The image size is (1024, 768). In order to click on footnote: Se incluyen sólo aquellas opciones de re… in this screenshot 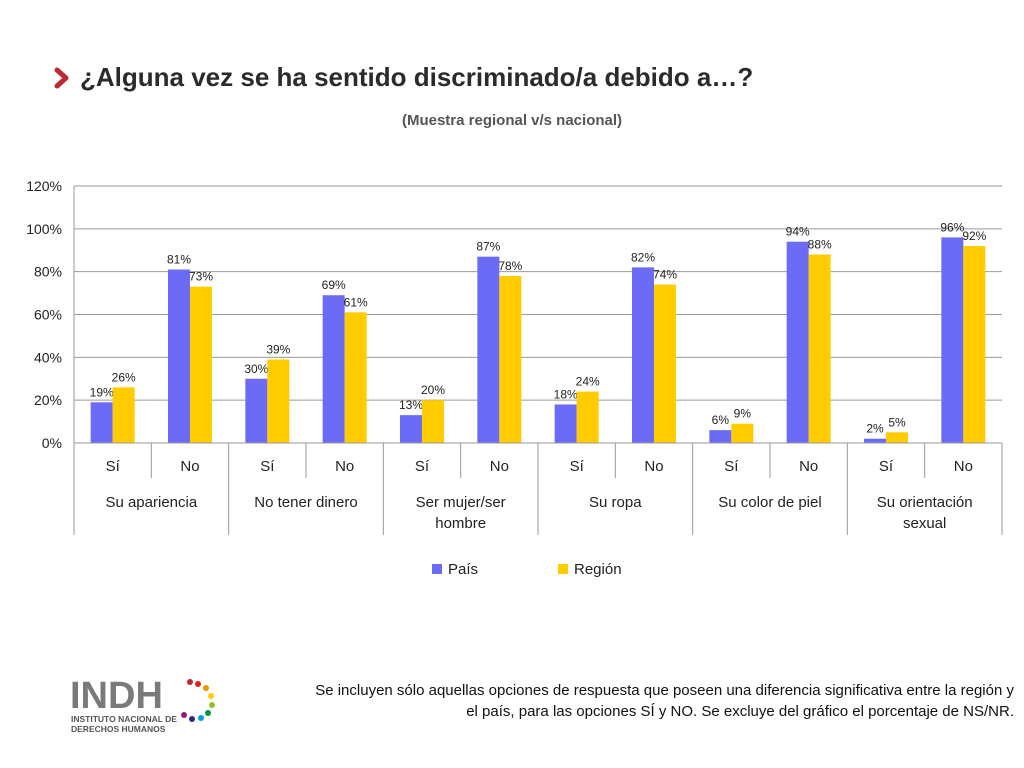, I will do `click(664, 701)`.